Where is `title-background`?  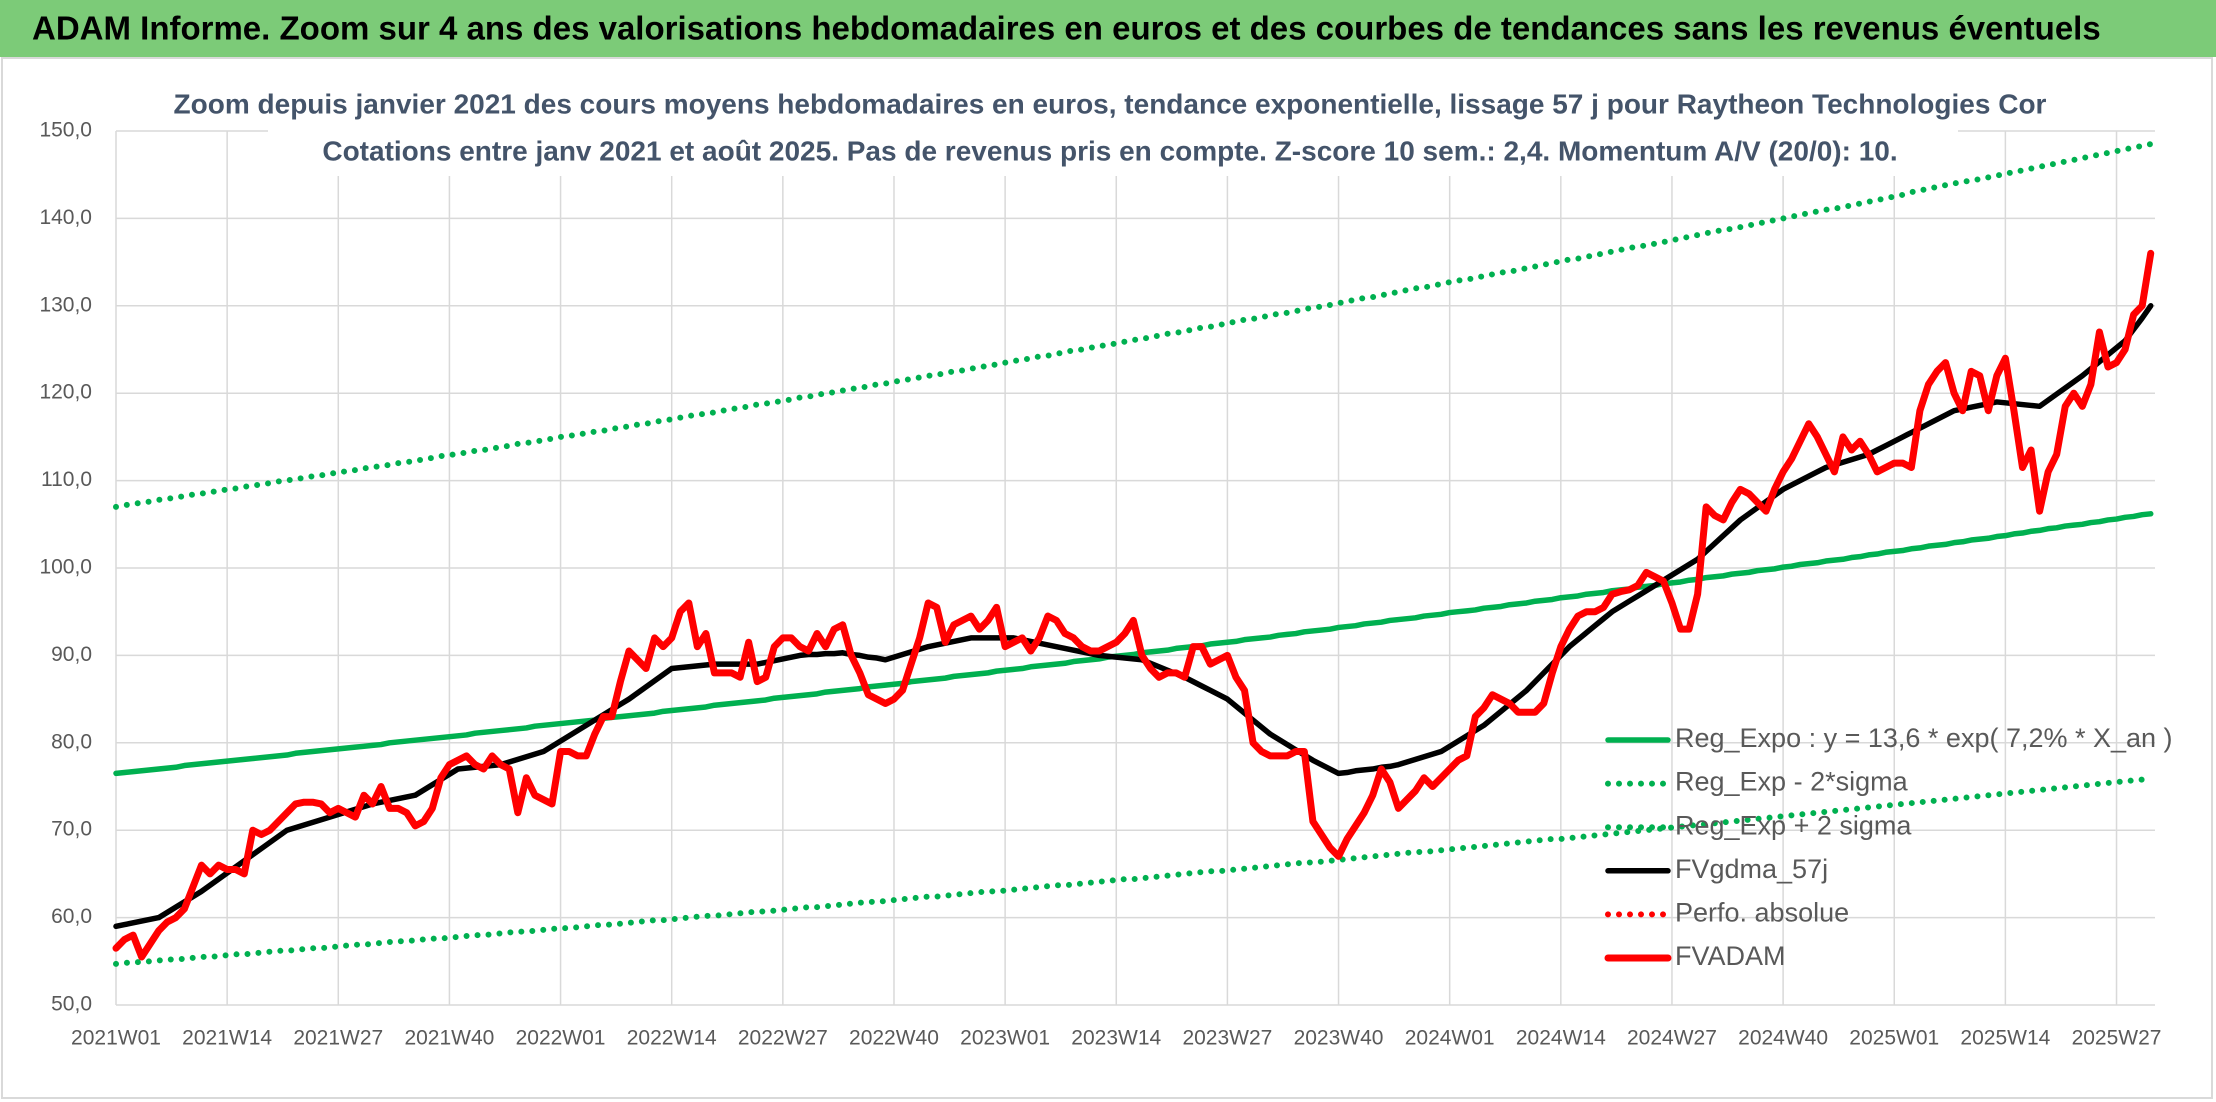 title-background is located at coordinates (1113, 131).